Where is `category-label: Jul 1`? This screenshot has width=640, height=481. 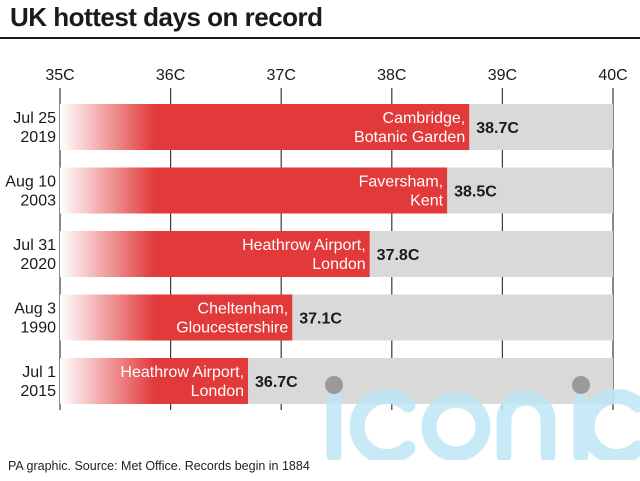 category-label: Jul 1 is located at coordinates (39, 372).